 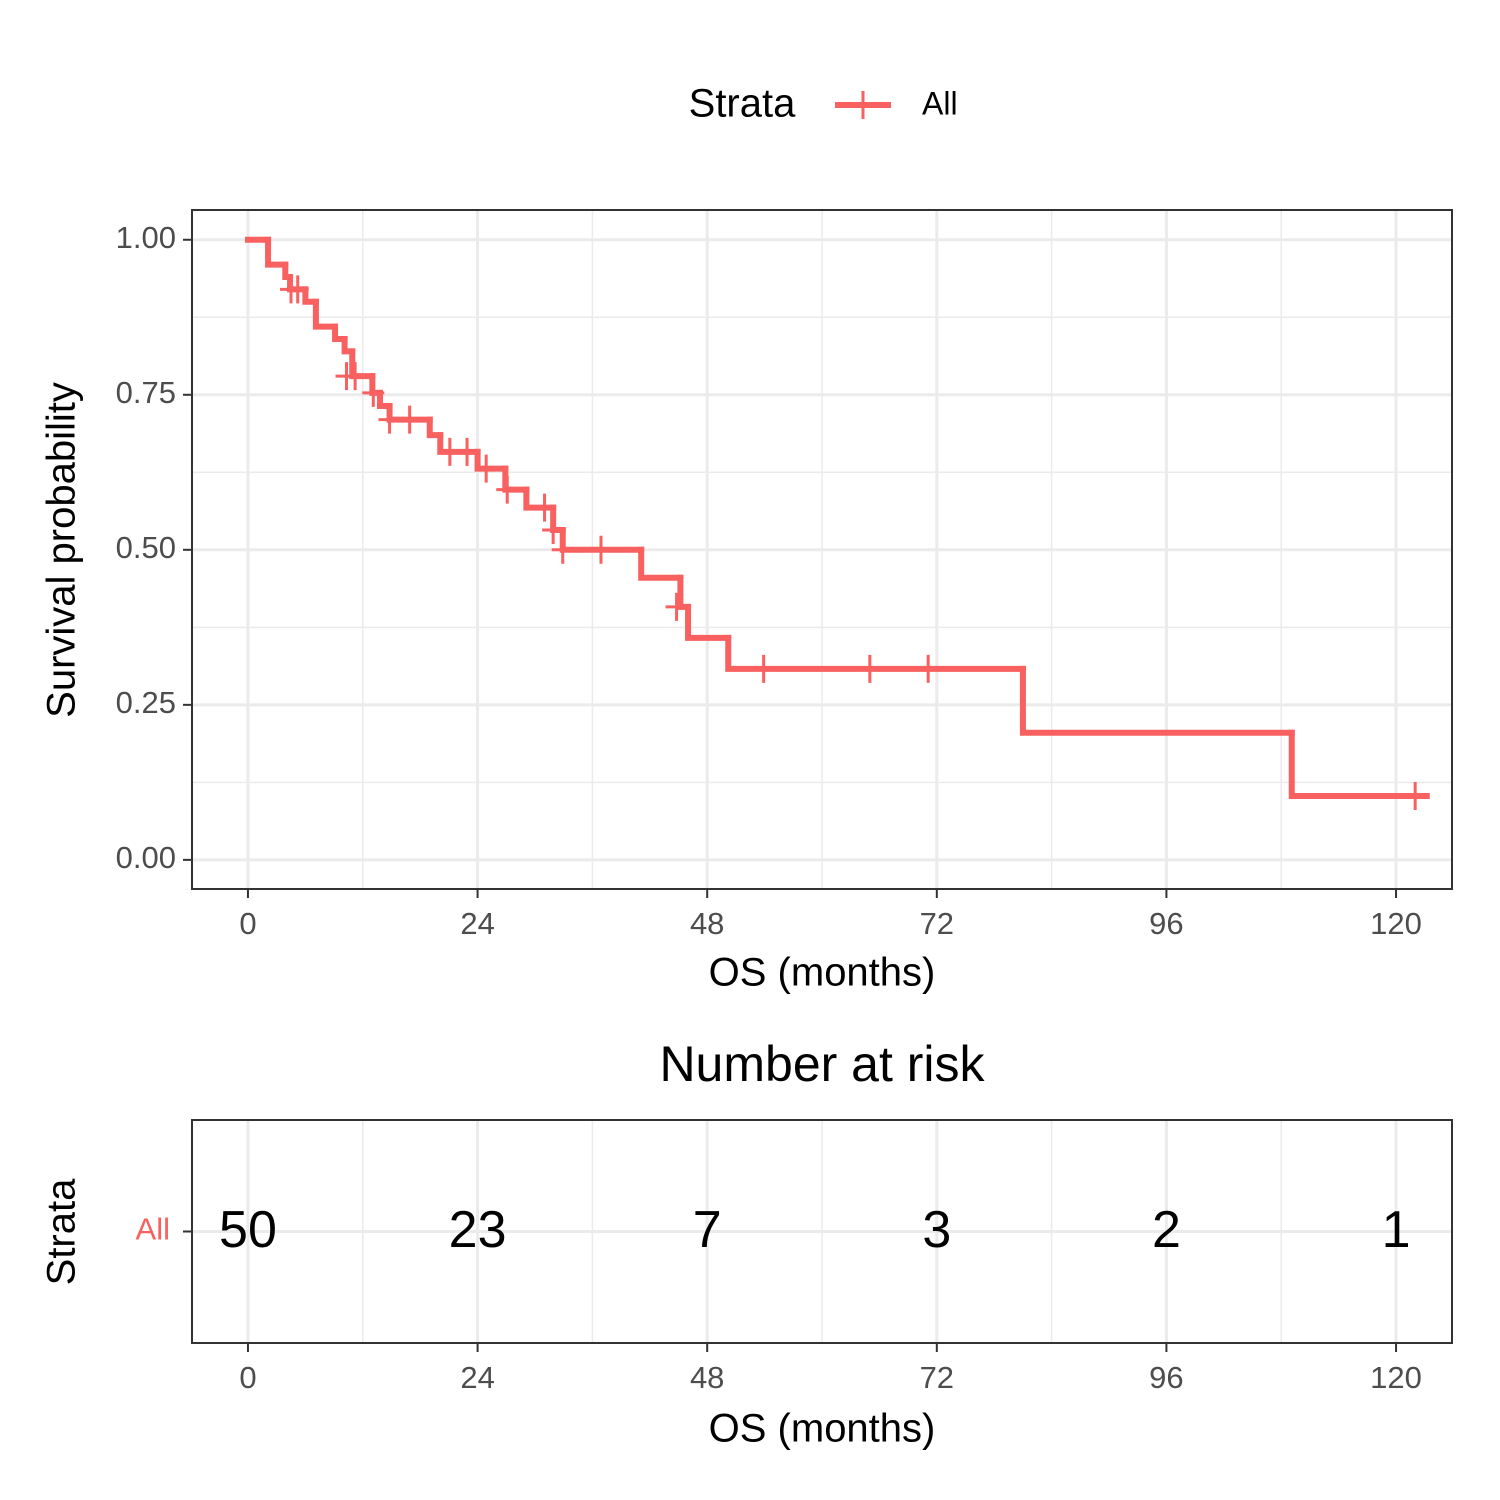 I want to click on table-title: Number at risk, so click(x=822, y=1064).